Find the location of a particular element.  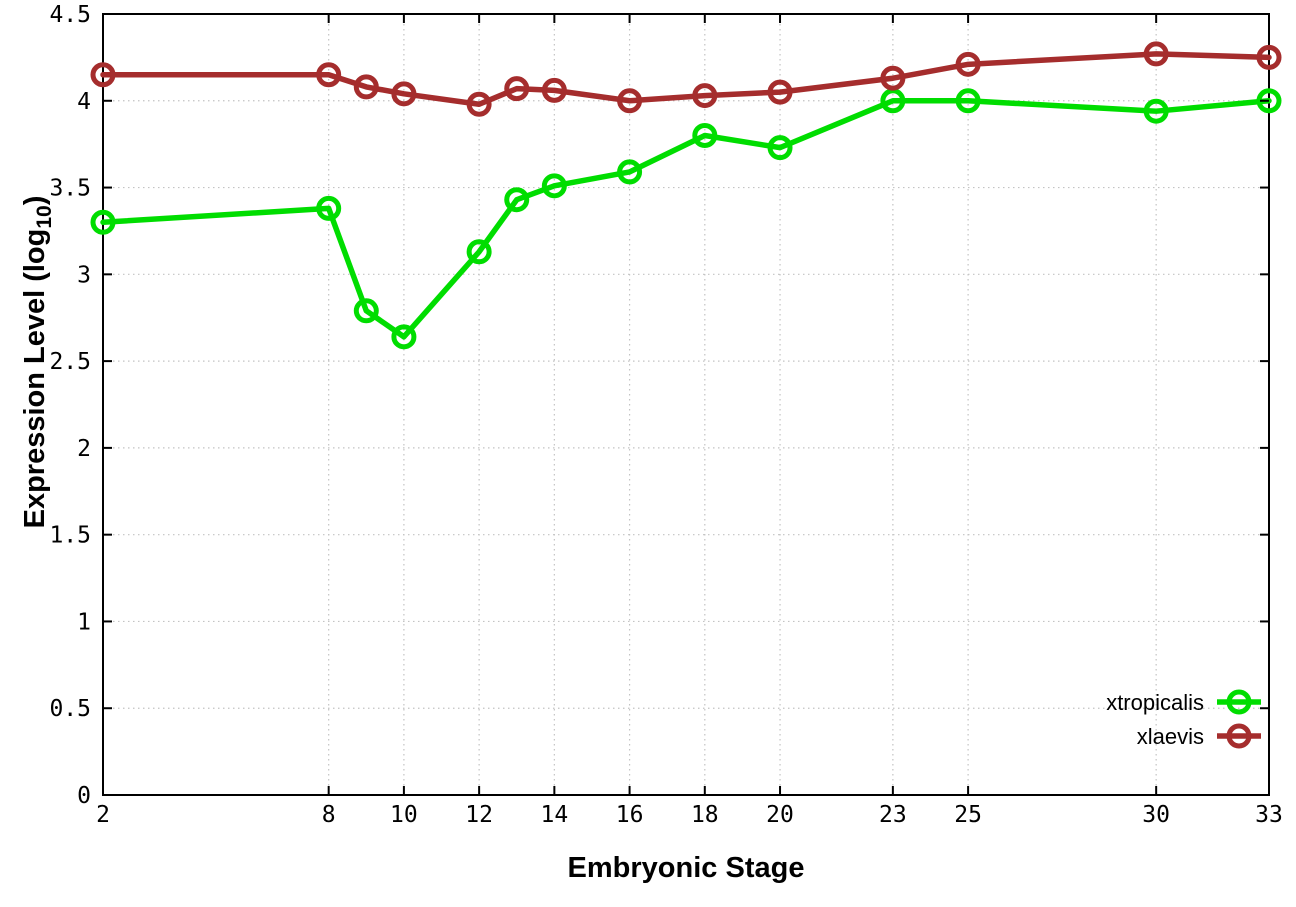

y-tick-label: 3 is located at coordinates (84, 275).